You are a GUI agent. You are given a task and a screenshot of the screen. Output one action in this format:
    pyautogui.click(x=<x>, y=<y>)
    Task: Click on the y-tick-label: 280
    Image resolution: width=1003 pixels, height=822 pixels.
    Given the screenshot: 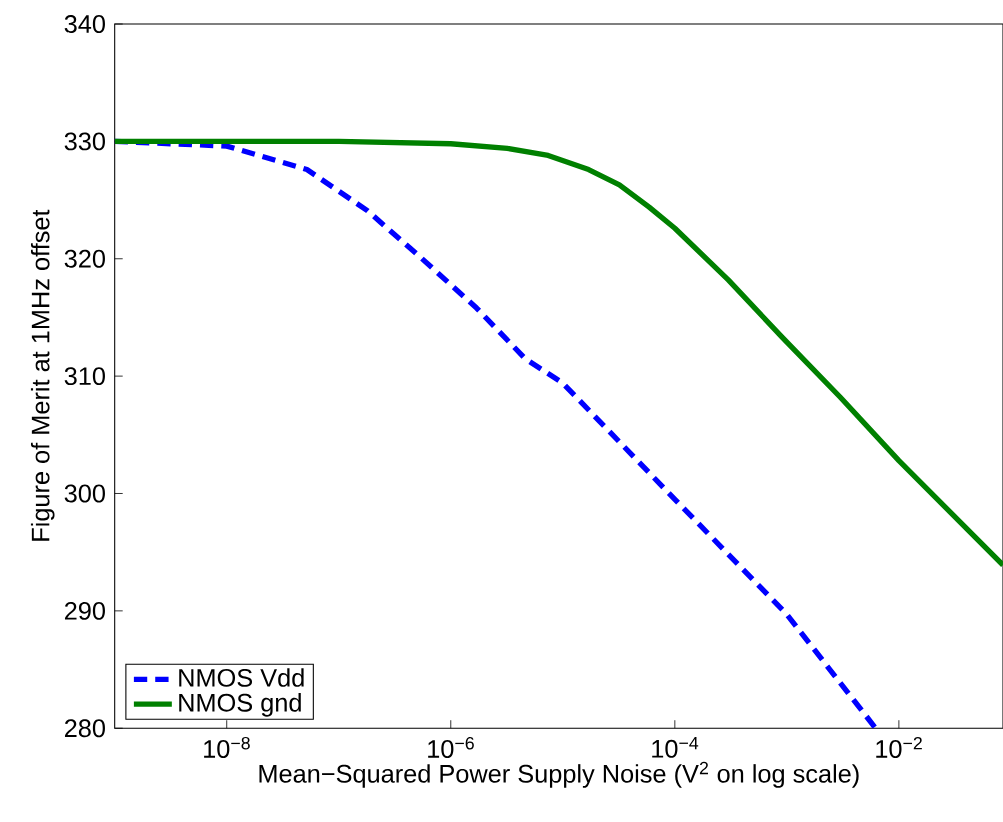 What is the action you would take?
    pyautogui.click(x=84, y=728)
    